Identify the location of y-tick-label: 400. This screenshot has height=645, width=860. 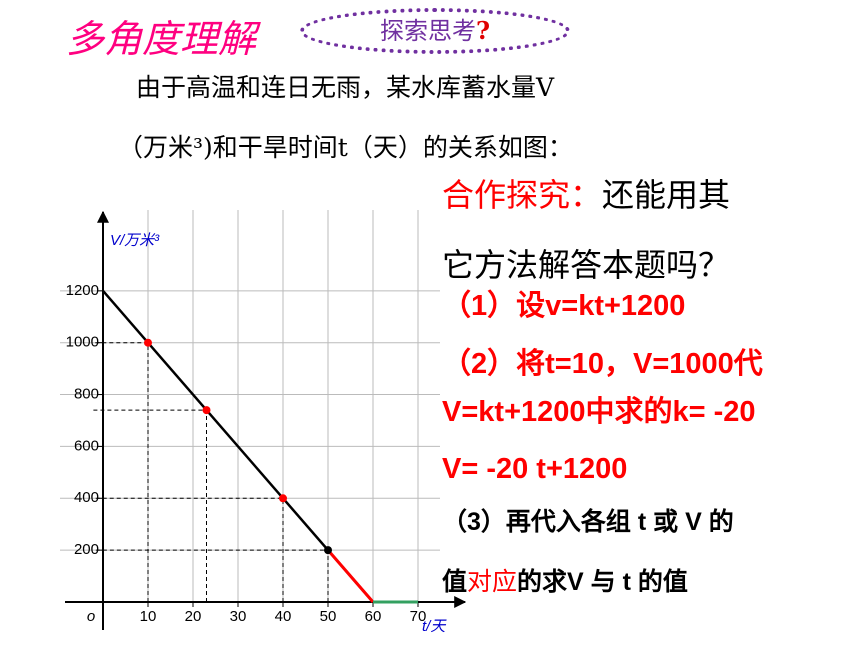
(86, 497).